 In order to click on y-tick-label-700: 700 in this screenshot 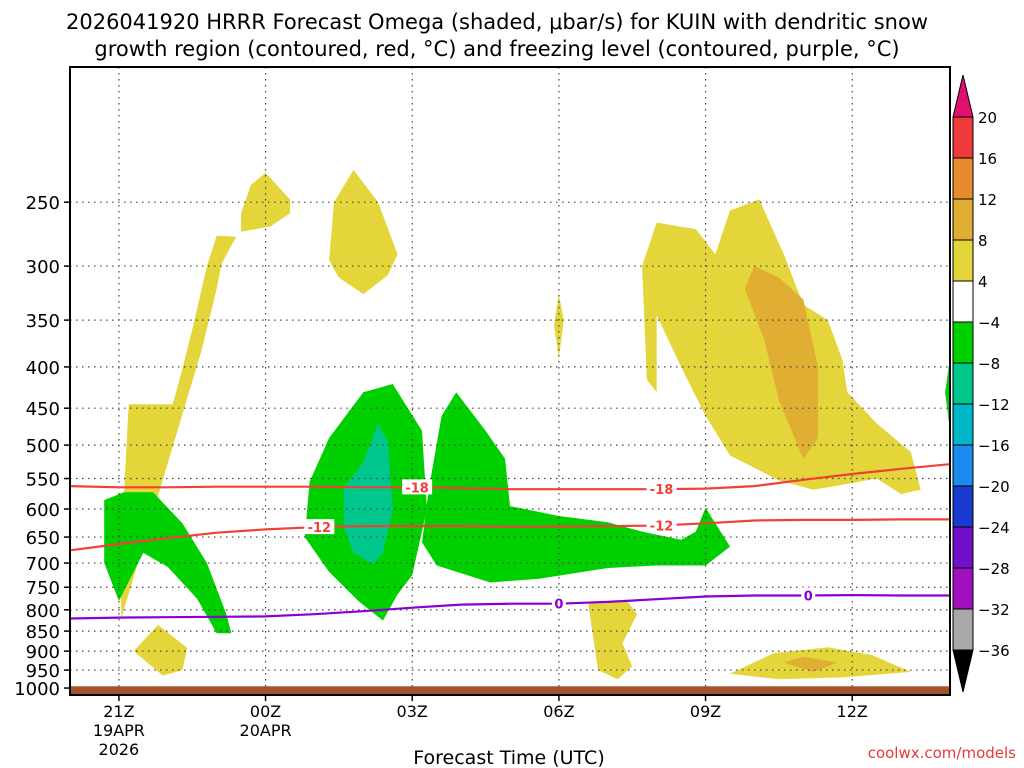, I will do `click(43, 564)`.